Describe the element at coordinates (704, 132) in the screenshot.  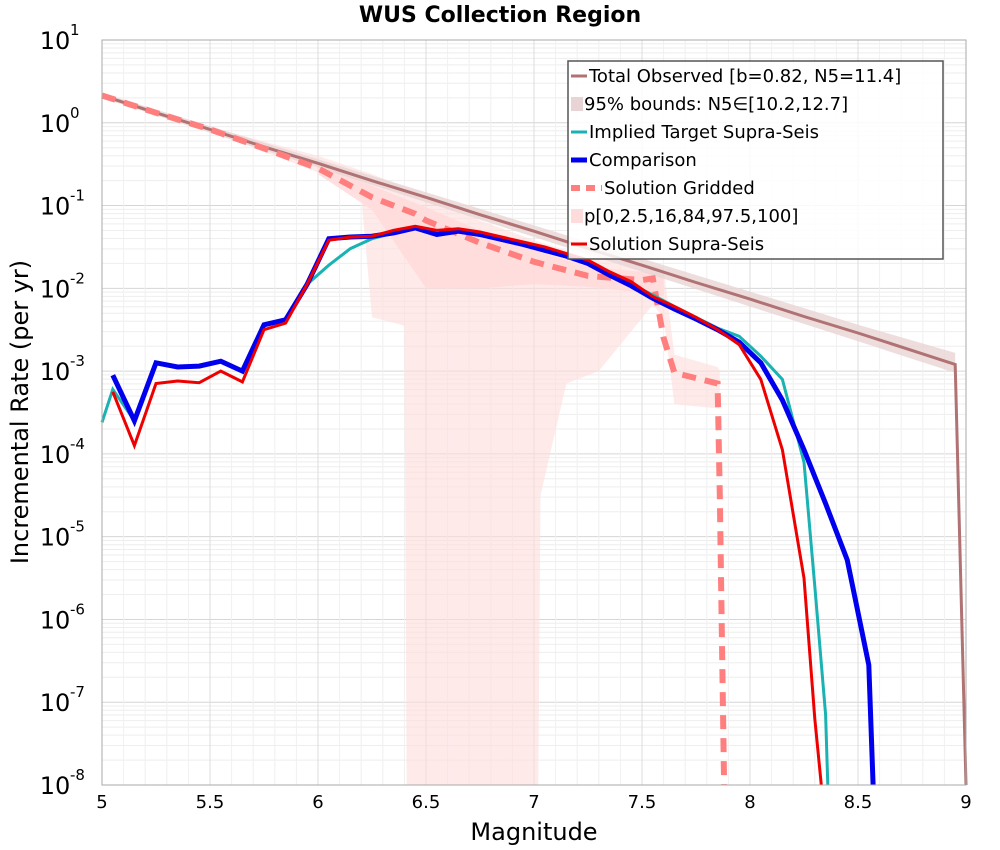
I see `legend-label: Implied Target Supra-Seis` at that location.